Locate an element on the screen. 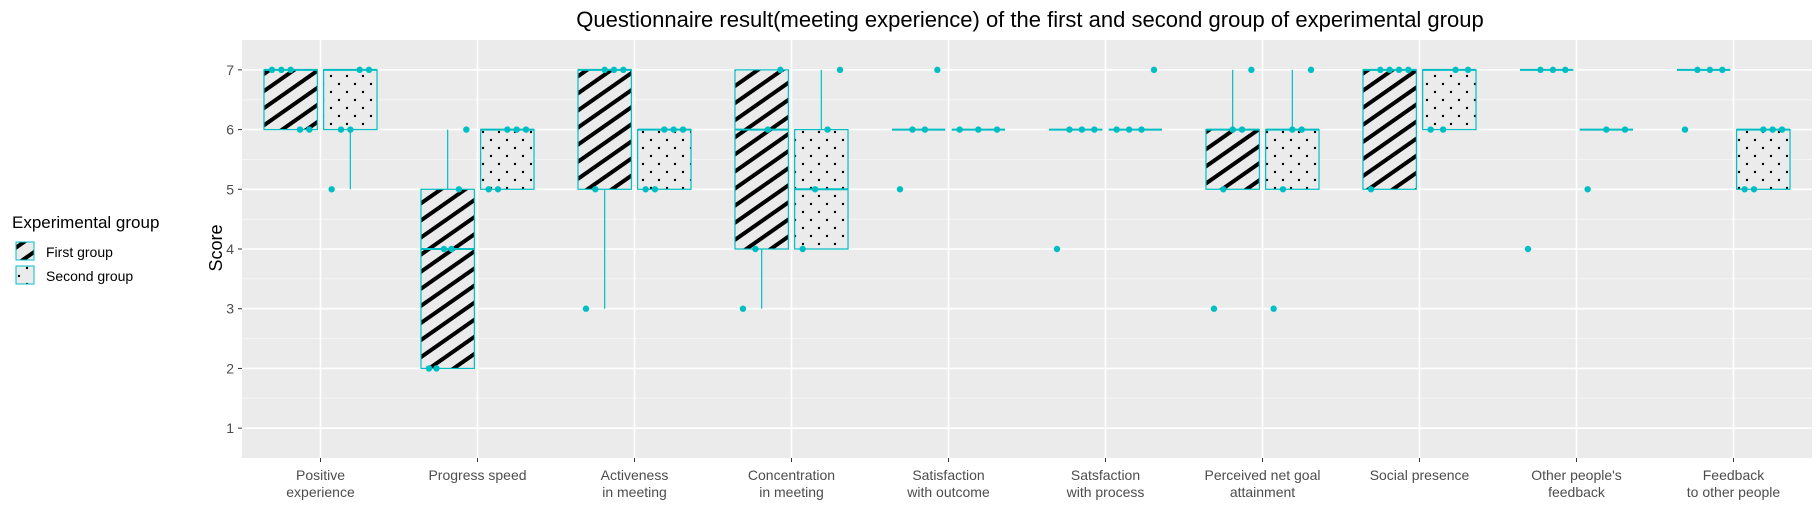 Image resolution: width=1820 pixels, height=529 pixels. x-tick-label: Social presence is located at coordinates (1420, 475).